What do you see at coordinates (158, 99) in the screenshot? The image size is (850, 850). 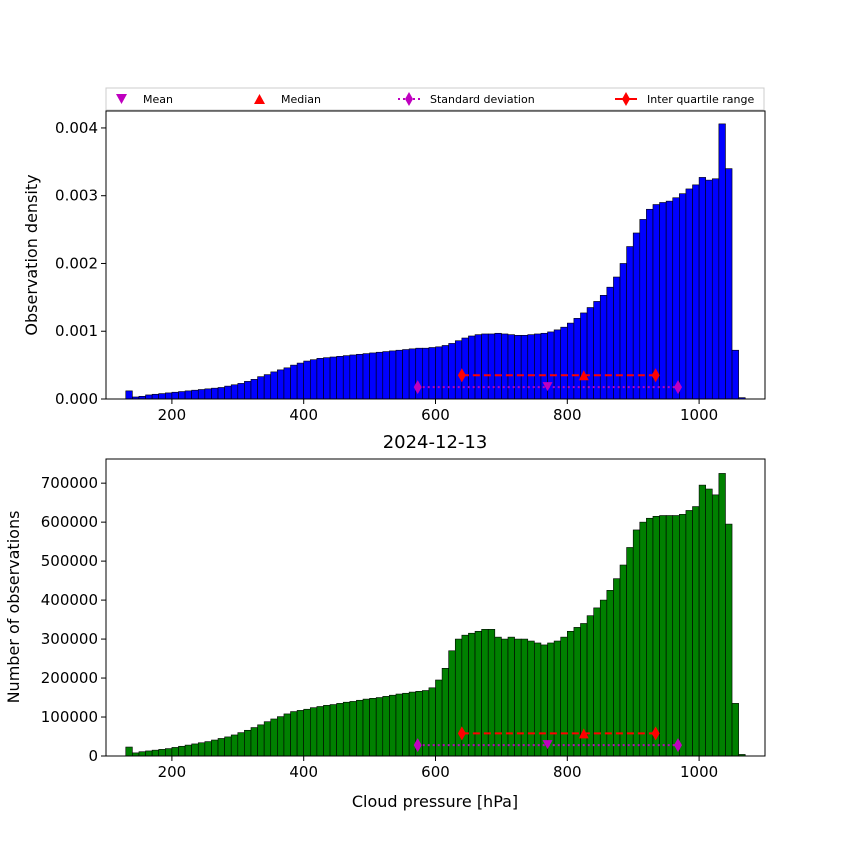 I see `legend-label-mean: Mean` at bounding box center [158, 99].